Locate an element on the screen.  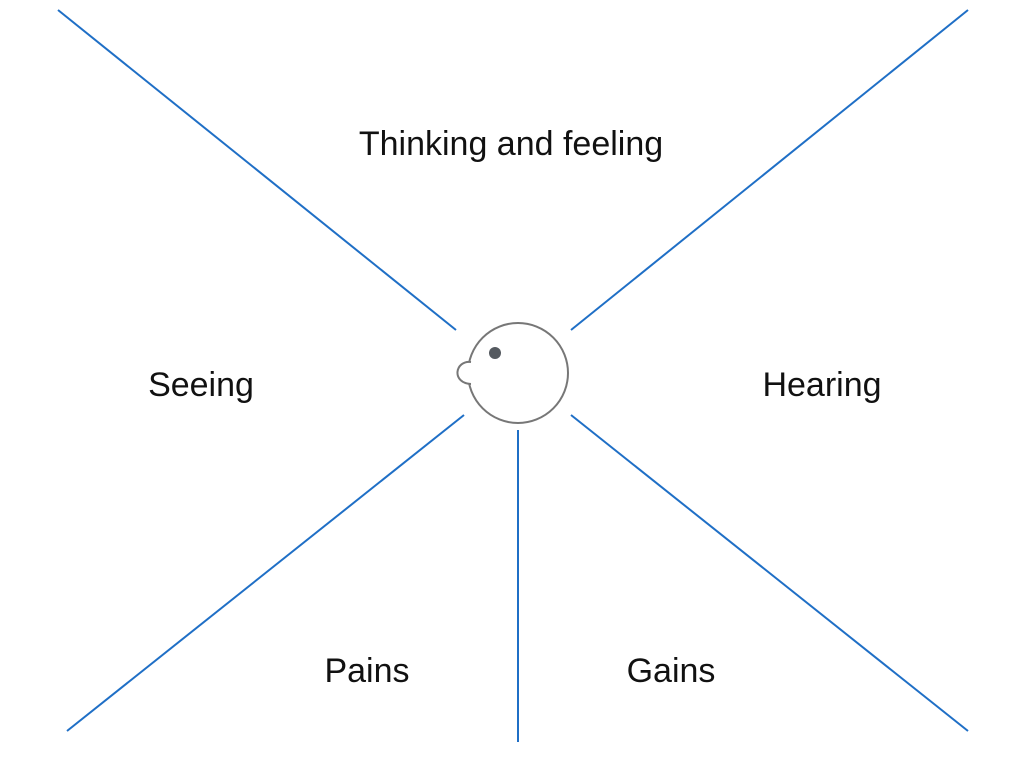
nose-shape is located at coordinates (464, 372).